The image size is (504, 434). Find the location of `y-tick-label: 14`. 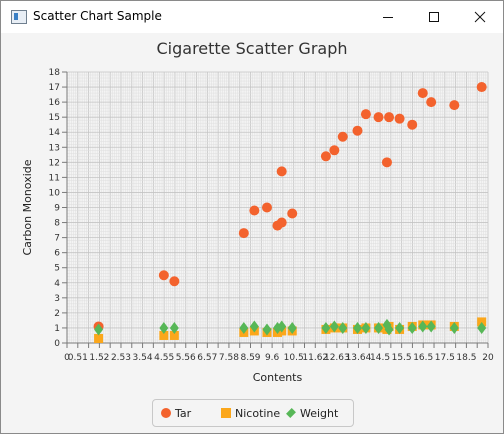

y-tick-label: 14 is located at coordinates (55, 133).